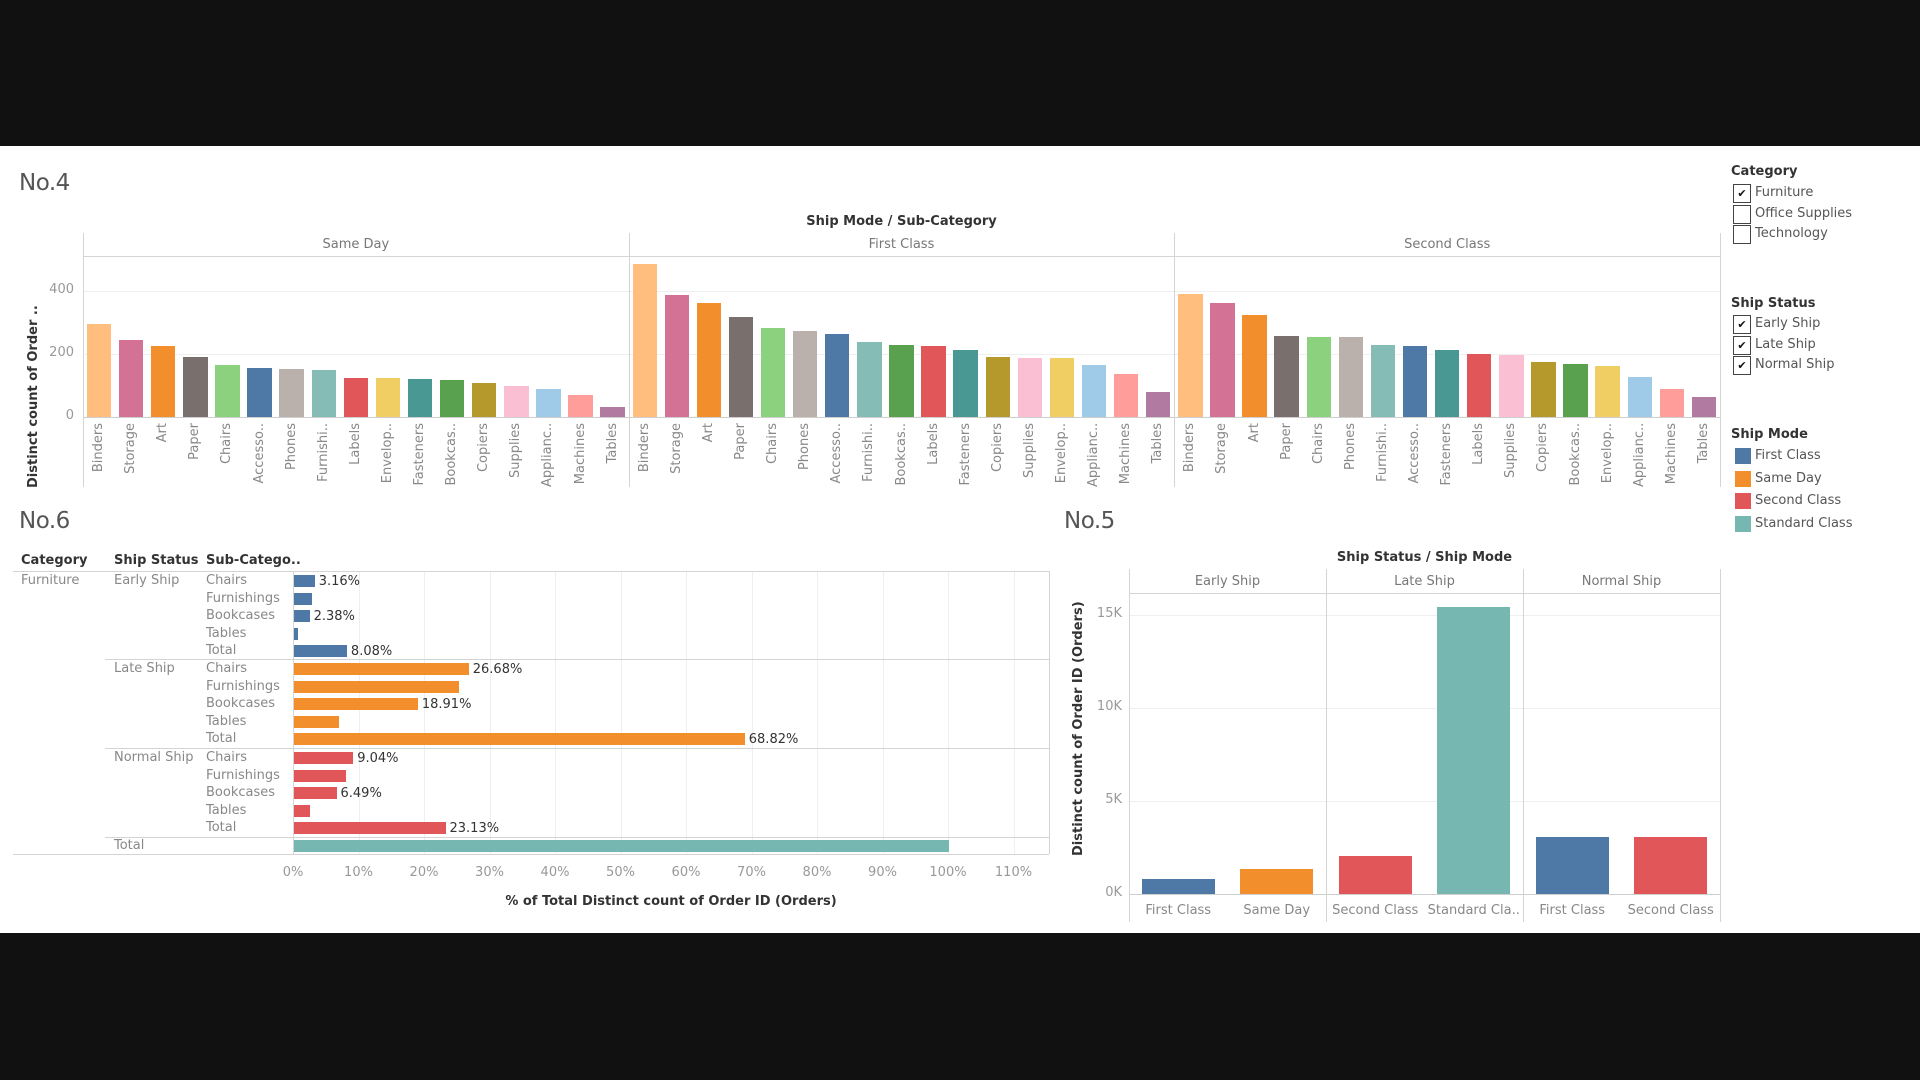 This screenshot has width=1920, height=1080. What do you see at coordinates (1511, 386) in the screenshot?
I see `bar-second-class-supplies` at bounding box center [1511, 386].